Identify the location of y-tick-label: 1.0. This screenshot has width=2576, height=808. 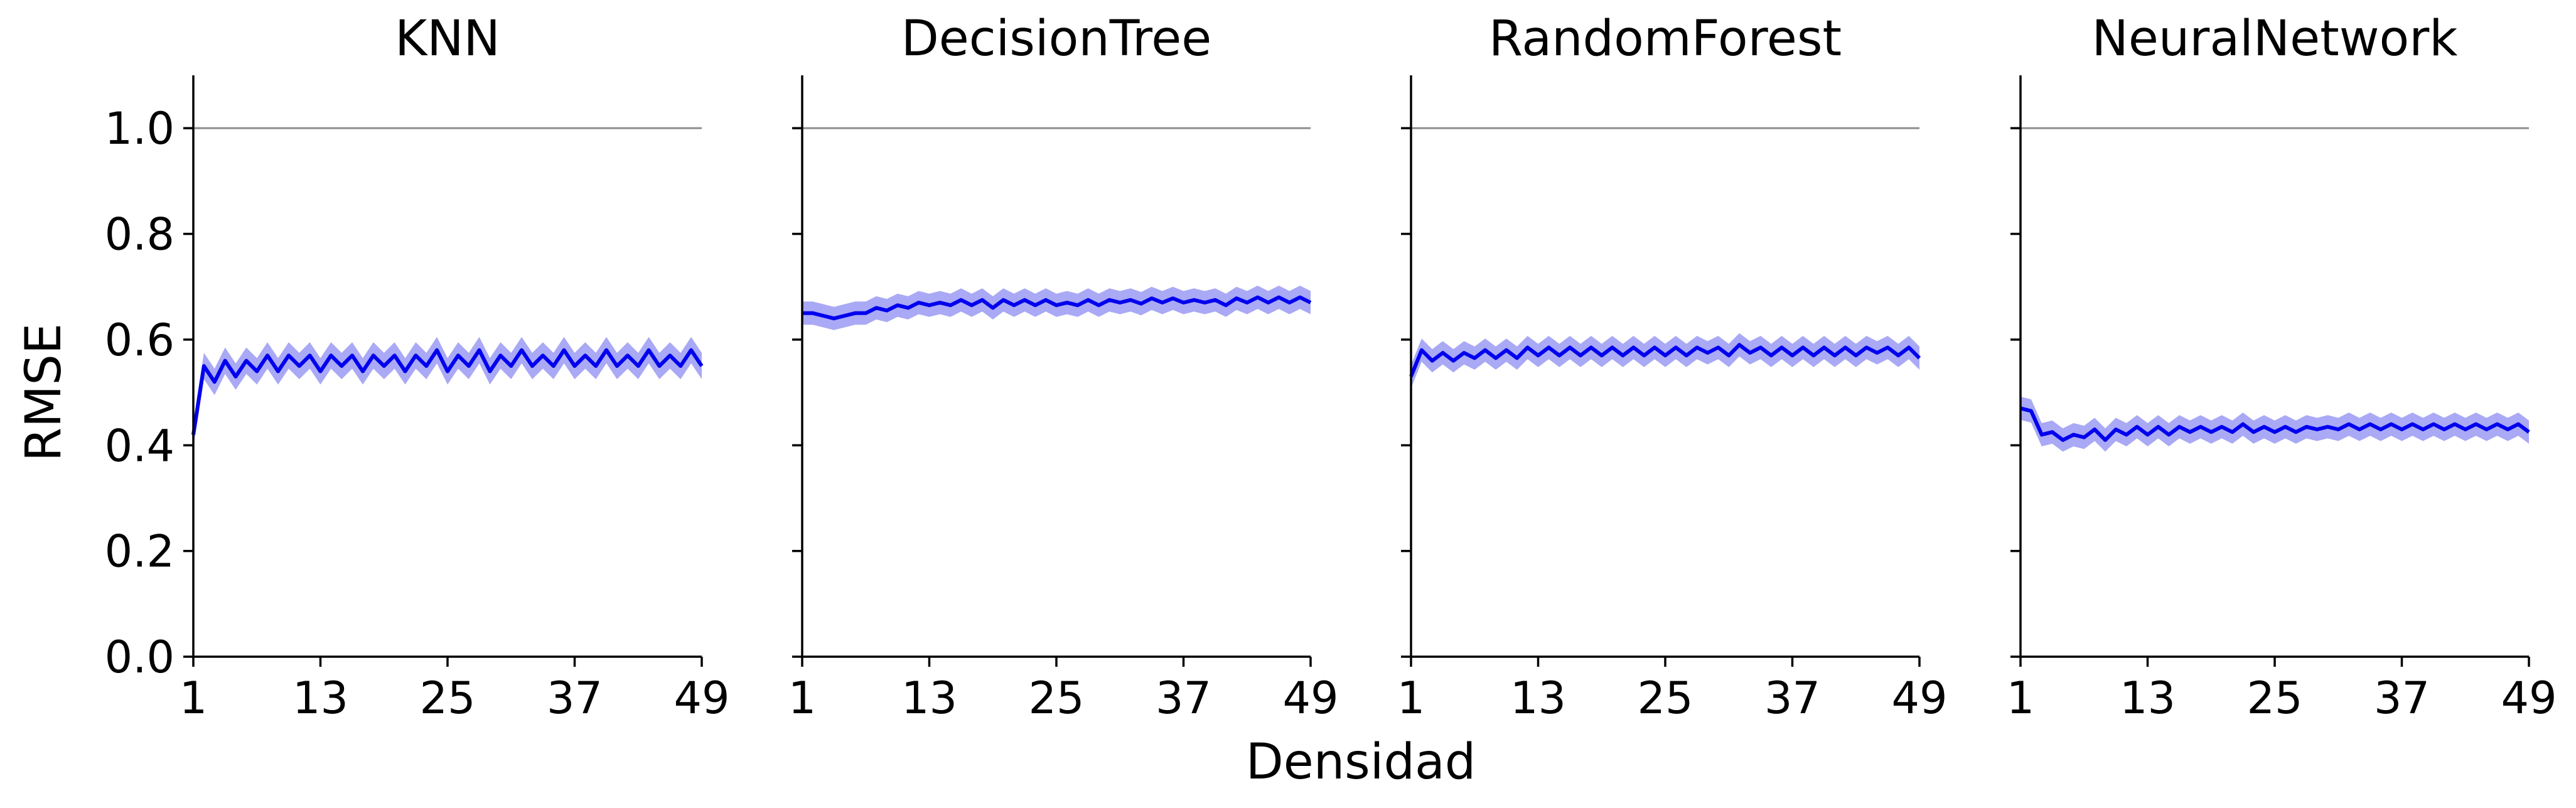
(139, 128).